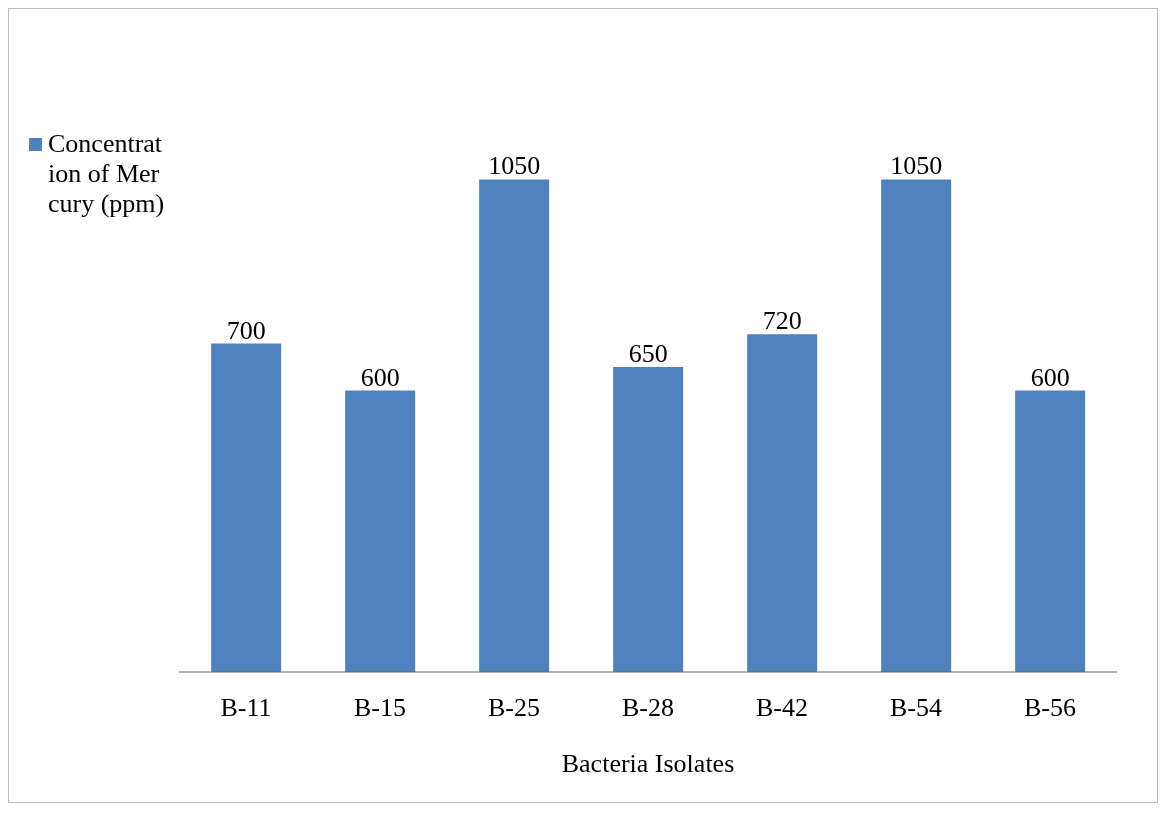 This screenshot has height=814, width=1169. Describe the element at coordinates (648, 708) in the screenshot. I see `x-tick-label: B-28` at that location.